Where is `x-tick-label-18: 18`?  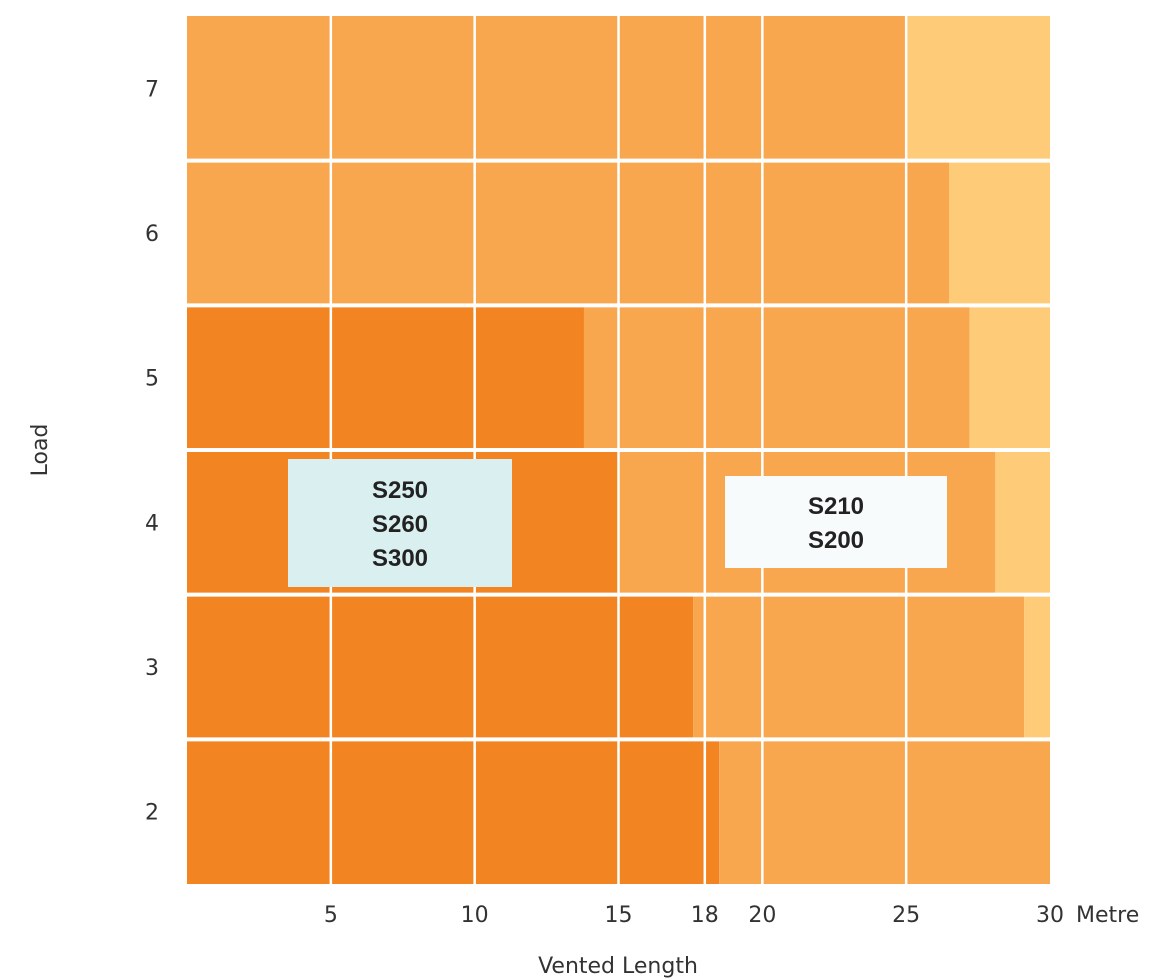 x-tick-label-18: 18 is located at coordinates (705, 915).